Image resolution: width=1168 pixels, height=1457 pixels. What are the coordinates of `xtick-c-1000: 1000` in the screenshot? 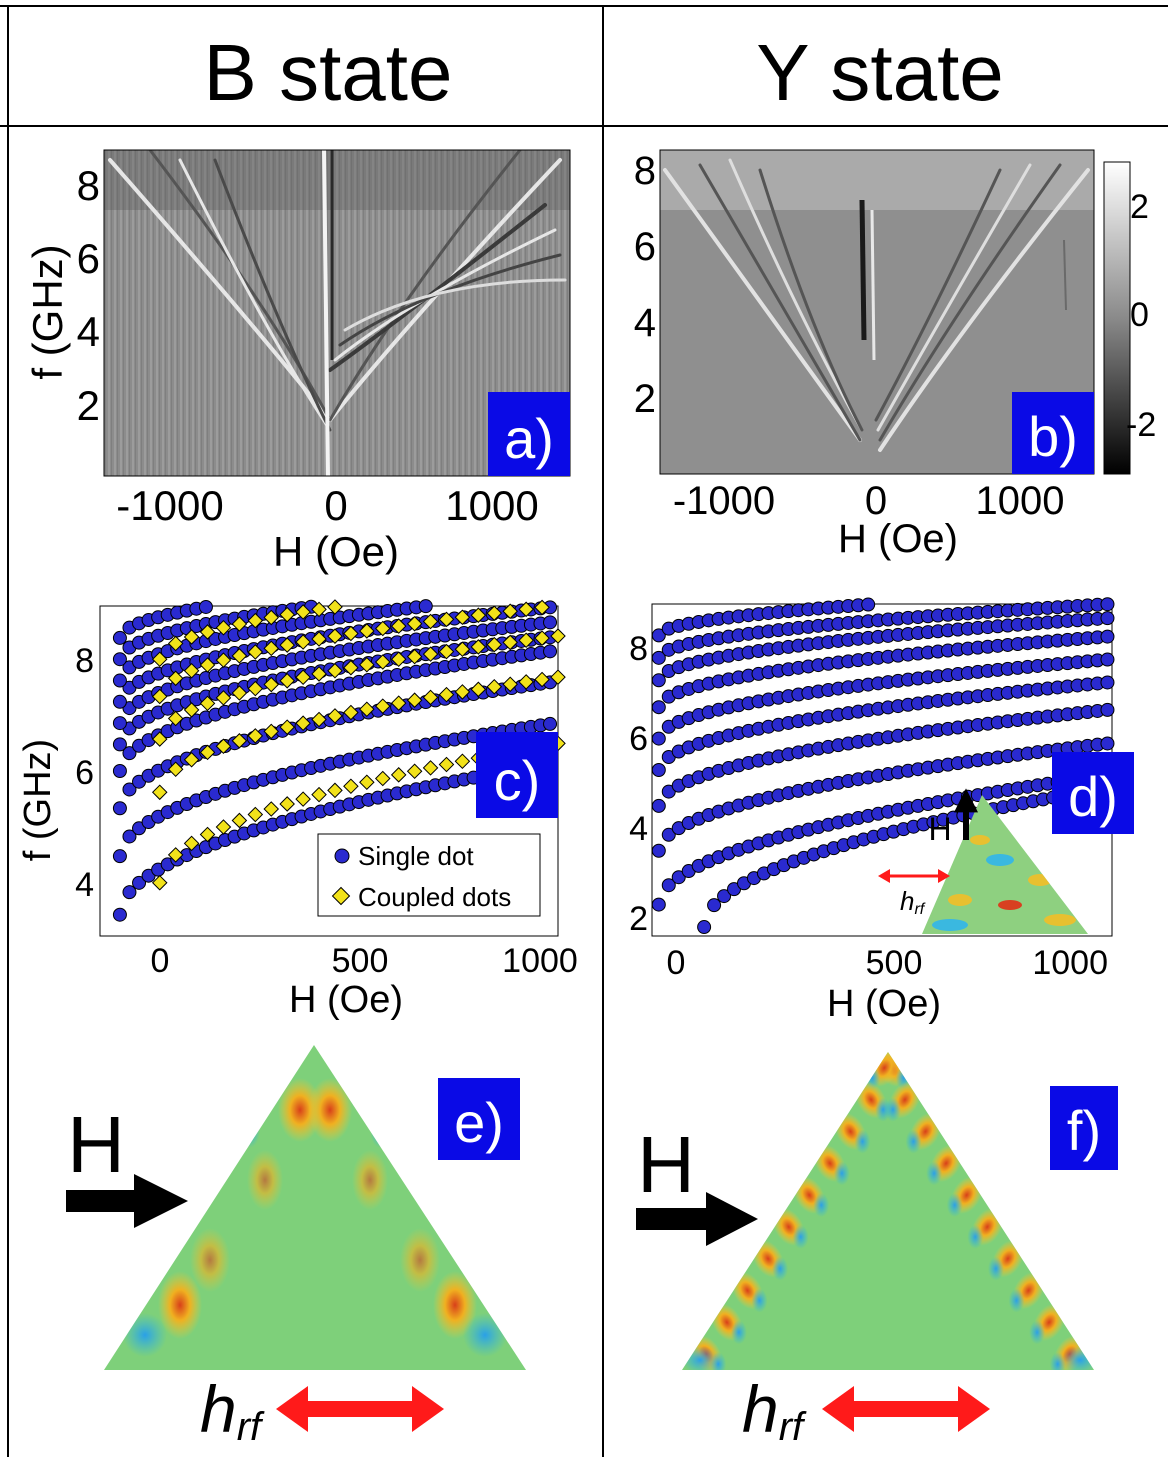 It's located at (540, 961).